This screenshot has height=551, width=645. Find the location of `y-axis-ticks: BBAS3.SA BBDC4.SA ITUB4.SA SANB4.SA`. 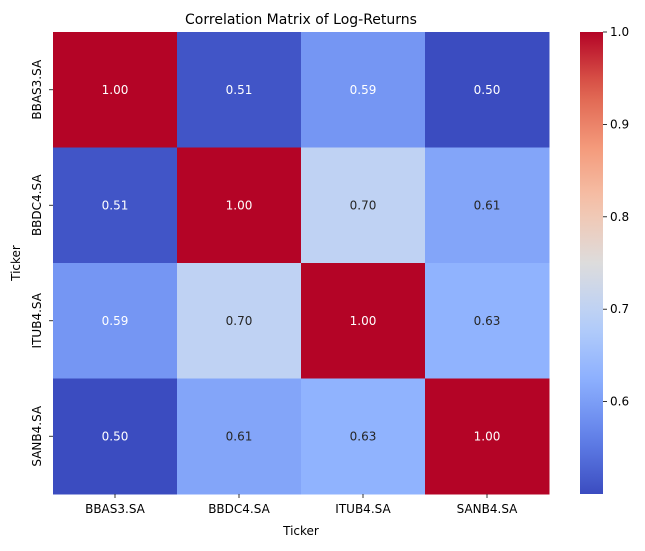

y-axis-ticks: BBAS3.SA BBDC4.SA ITUB4.SA SANB4.SA is located at coordinates (41, 263).